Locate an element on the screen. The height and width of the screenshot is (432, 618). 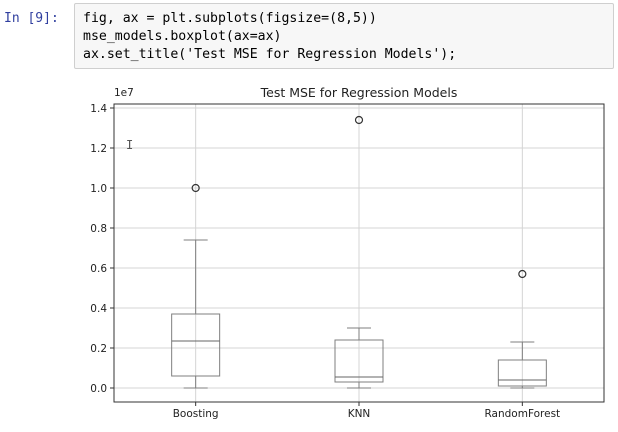
x-tick-label: RandomForest is located at coordinates (522, 414).